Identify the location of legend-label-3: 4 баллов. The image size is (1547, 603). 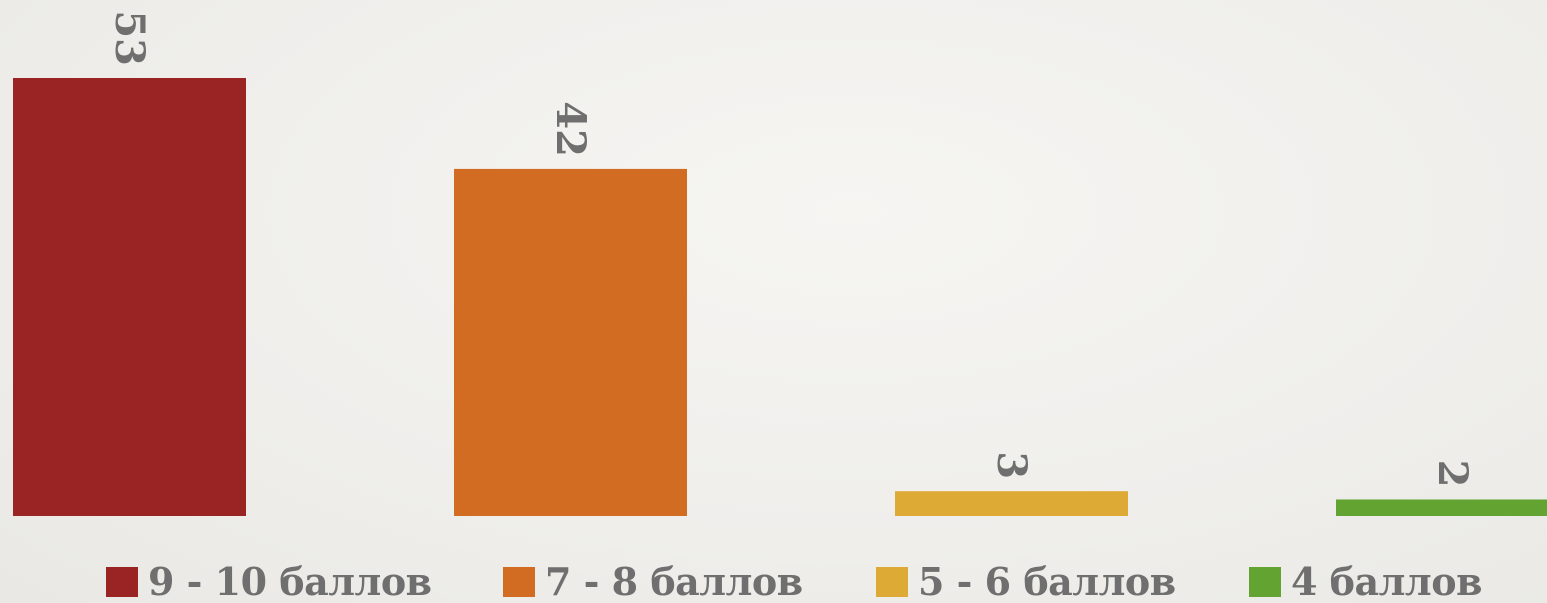
(1386, 581).